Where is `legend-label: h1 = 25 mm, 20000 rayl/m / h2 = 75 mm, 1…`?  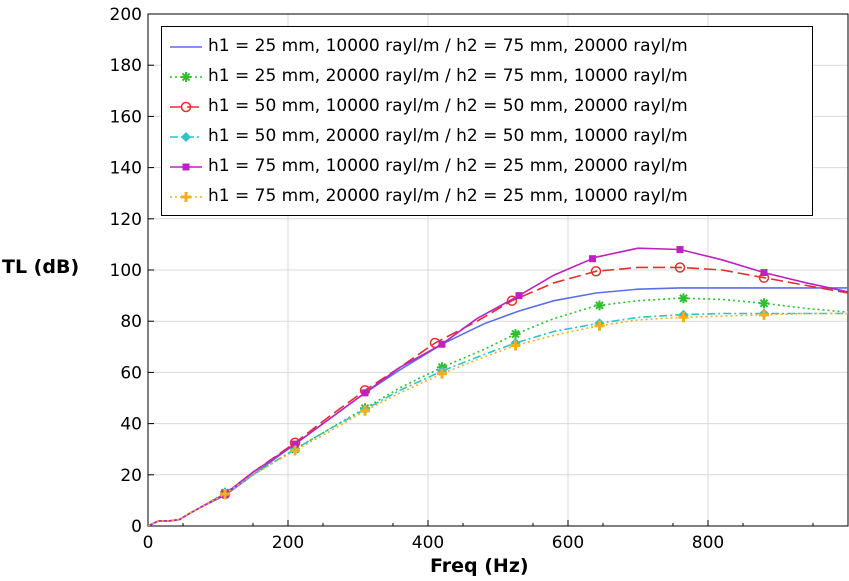
legend-label: h1 = 25 mm, 20000 rayl/m / h2 = 75 mm, 1… is located at coordinates (448, 76).